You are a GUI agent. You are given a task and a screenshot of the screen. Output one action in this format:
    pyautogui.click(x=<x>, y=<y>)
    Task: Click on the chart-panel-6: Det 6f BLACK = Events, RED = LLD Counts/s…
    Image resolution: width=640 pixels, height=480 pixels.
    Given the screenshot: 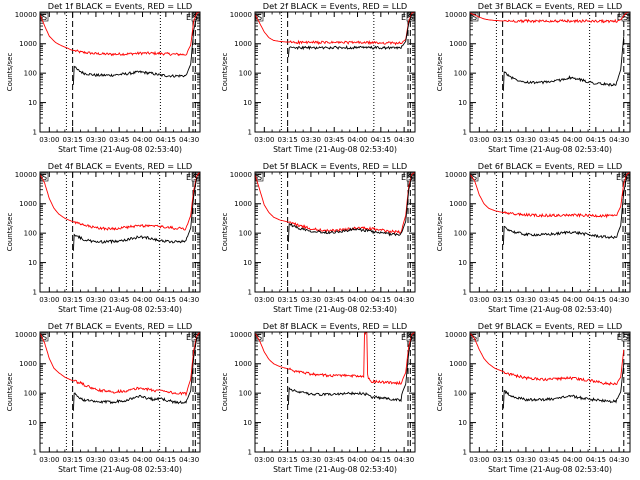 What is the action you would take?
    pyautogui.click(x=533, y=237)
    